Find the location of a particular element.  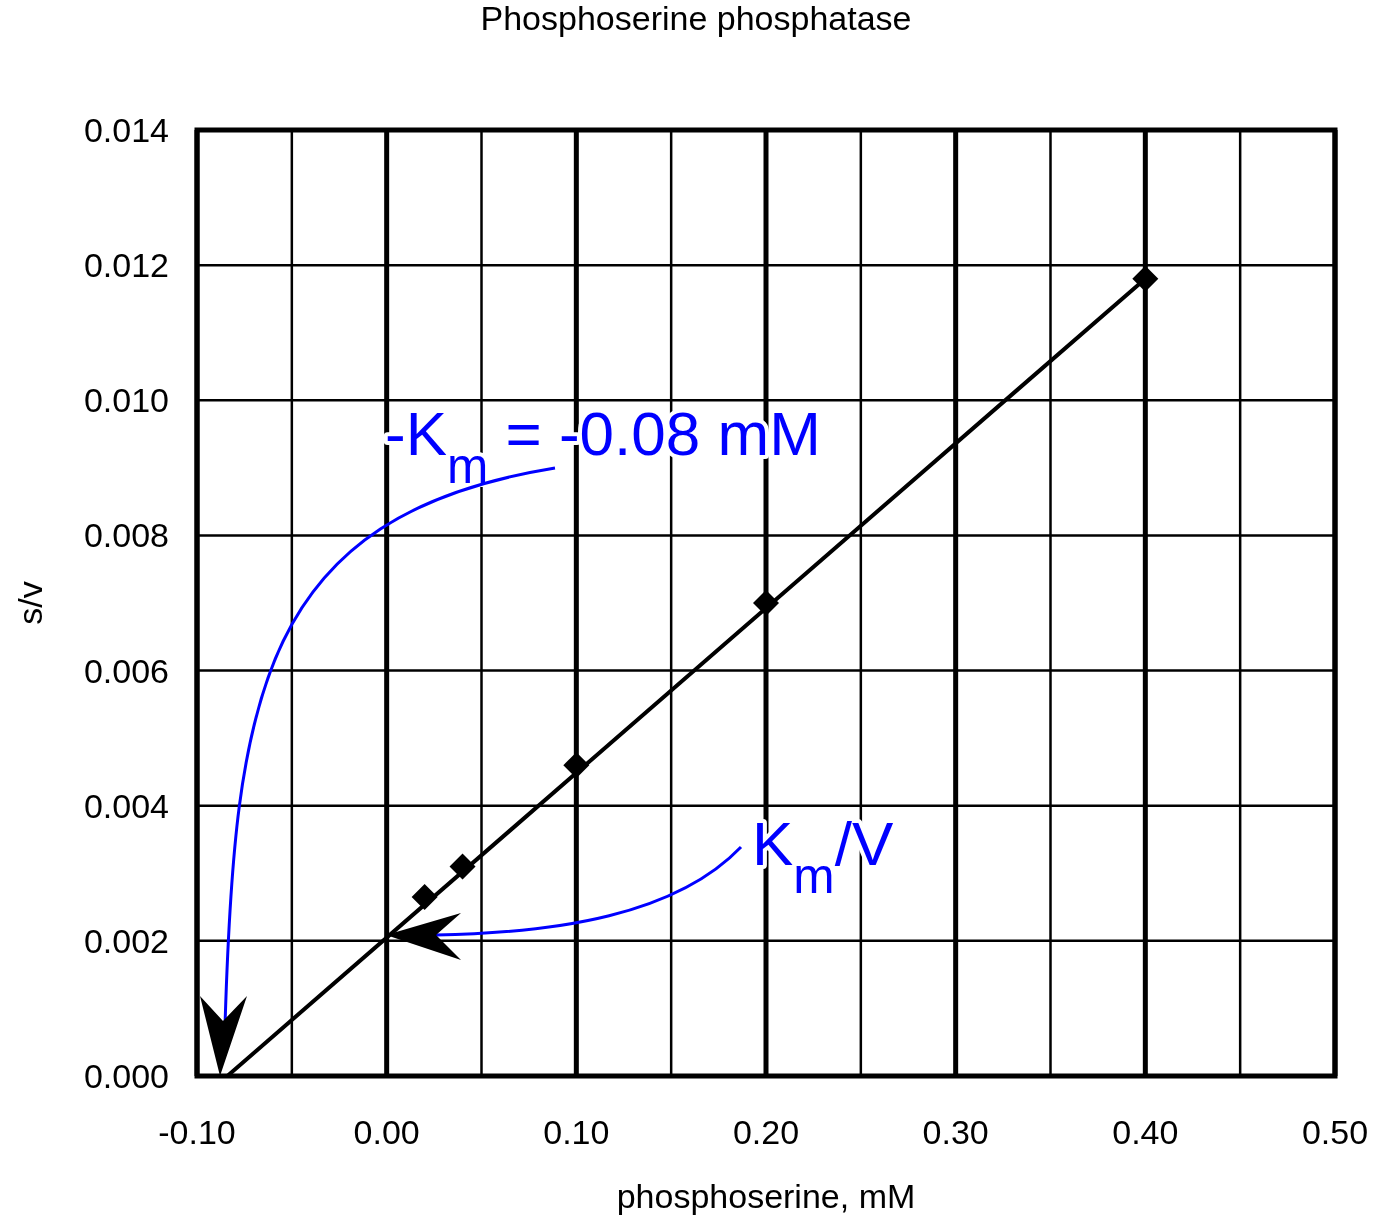

x-tick-label: 0.40 is located at coordinates (1145, 1132).